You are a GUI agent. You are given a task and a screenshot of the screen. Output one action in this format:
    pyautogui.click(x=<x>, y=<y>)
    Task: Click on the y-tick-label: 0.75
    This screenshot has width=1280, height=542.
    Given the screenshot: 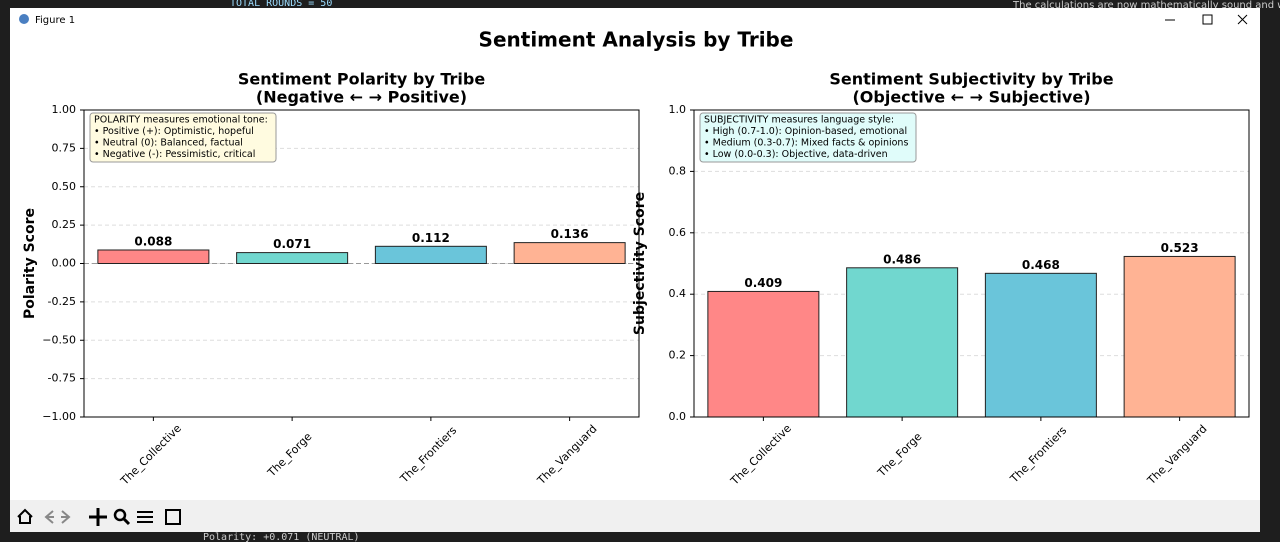 What is the action you would take?
    pyautogui.click(x=64, y=147)
    